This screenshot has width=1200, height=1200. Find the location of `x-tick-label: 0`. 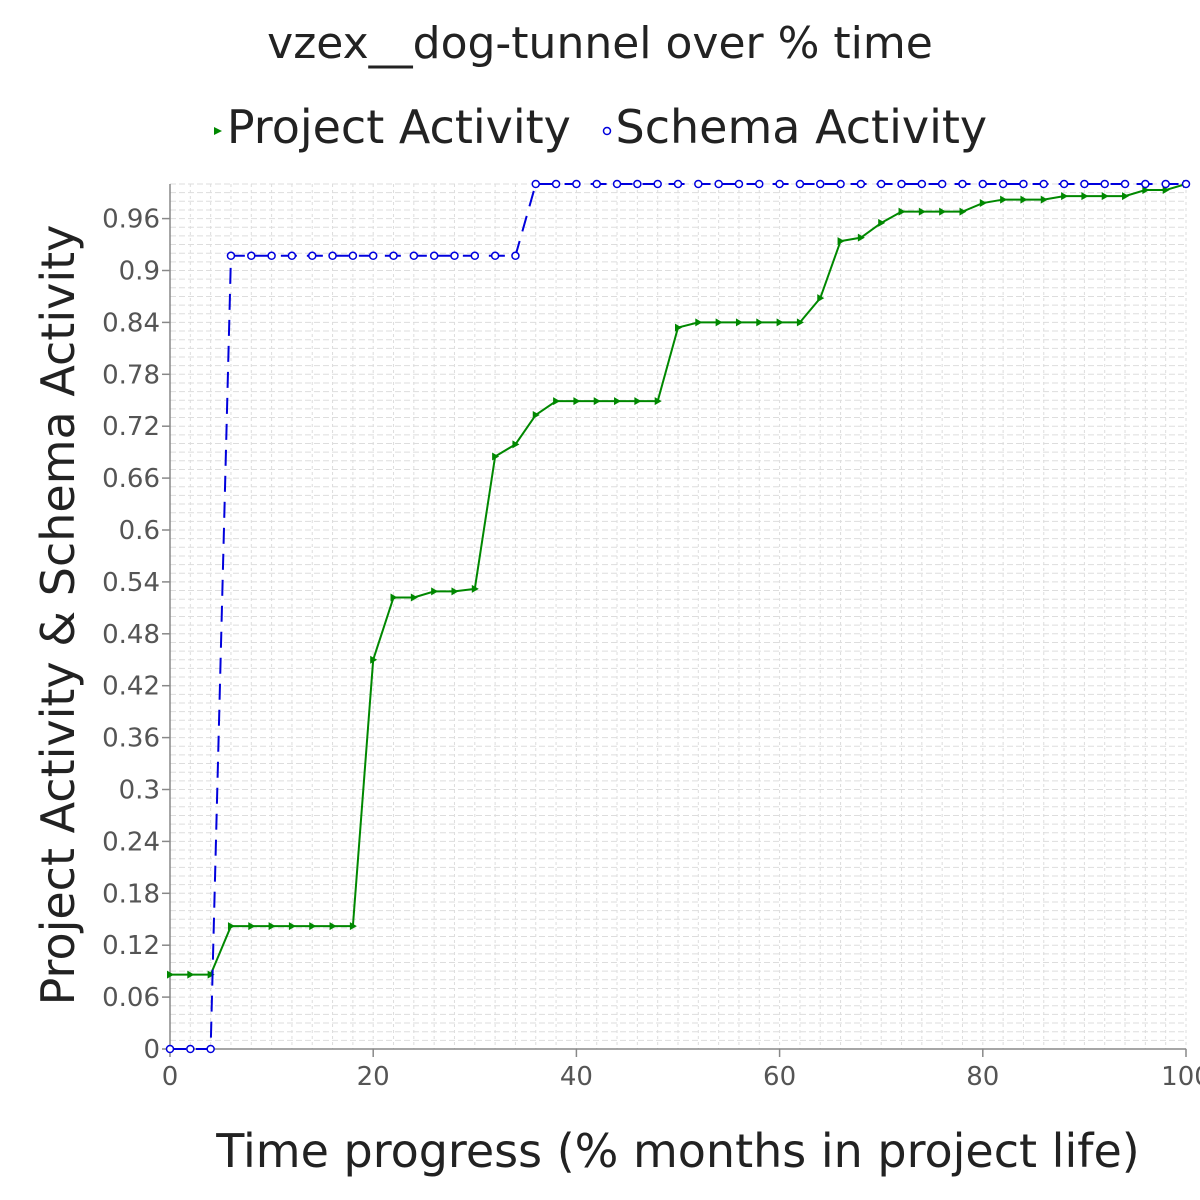

x-tick-label: 0 is located at coordinates (170, 1077).